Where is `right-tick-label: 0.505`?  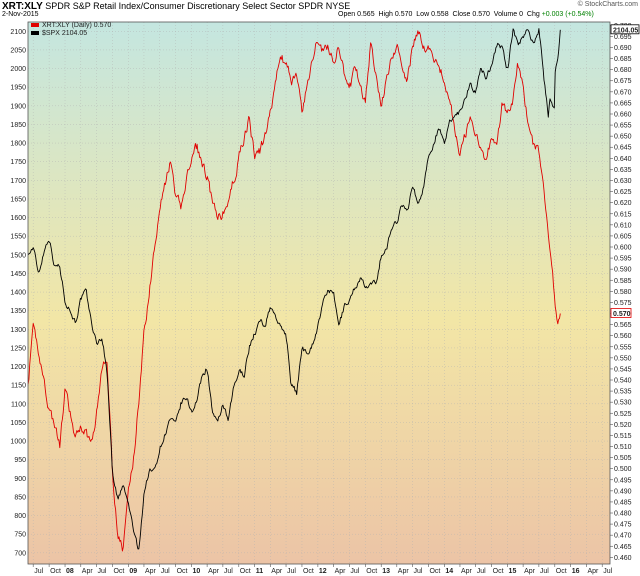 right-tick-label: 0.505 is located at coordinates (623, 458).